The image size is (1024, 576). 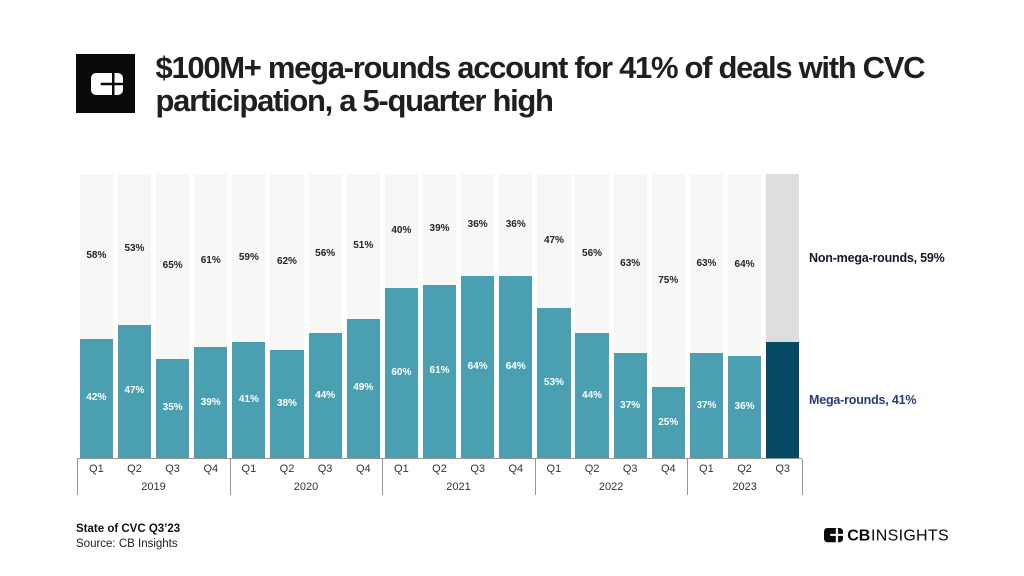 I want to click on svg-text: INSIGHTS, so click(x=910, y=536).